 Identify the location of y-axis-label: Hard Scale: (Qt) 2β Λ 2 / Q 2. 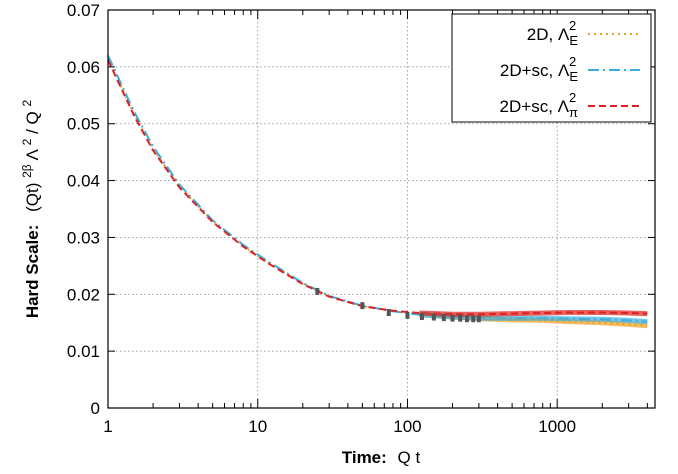
(29, 209).